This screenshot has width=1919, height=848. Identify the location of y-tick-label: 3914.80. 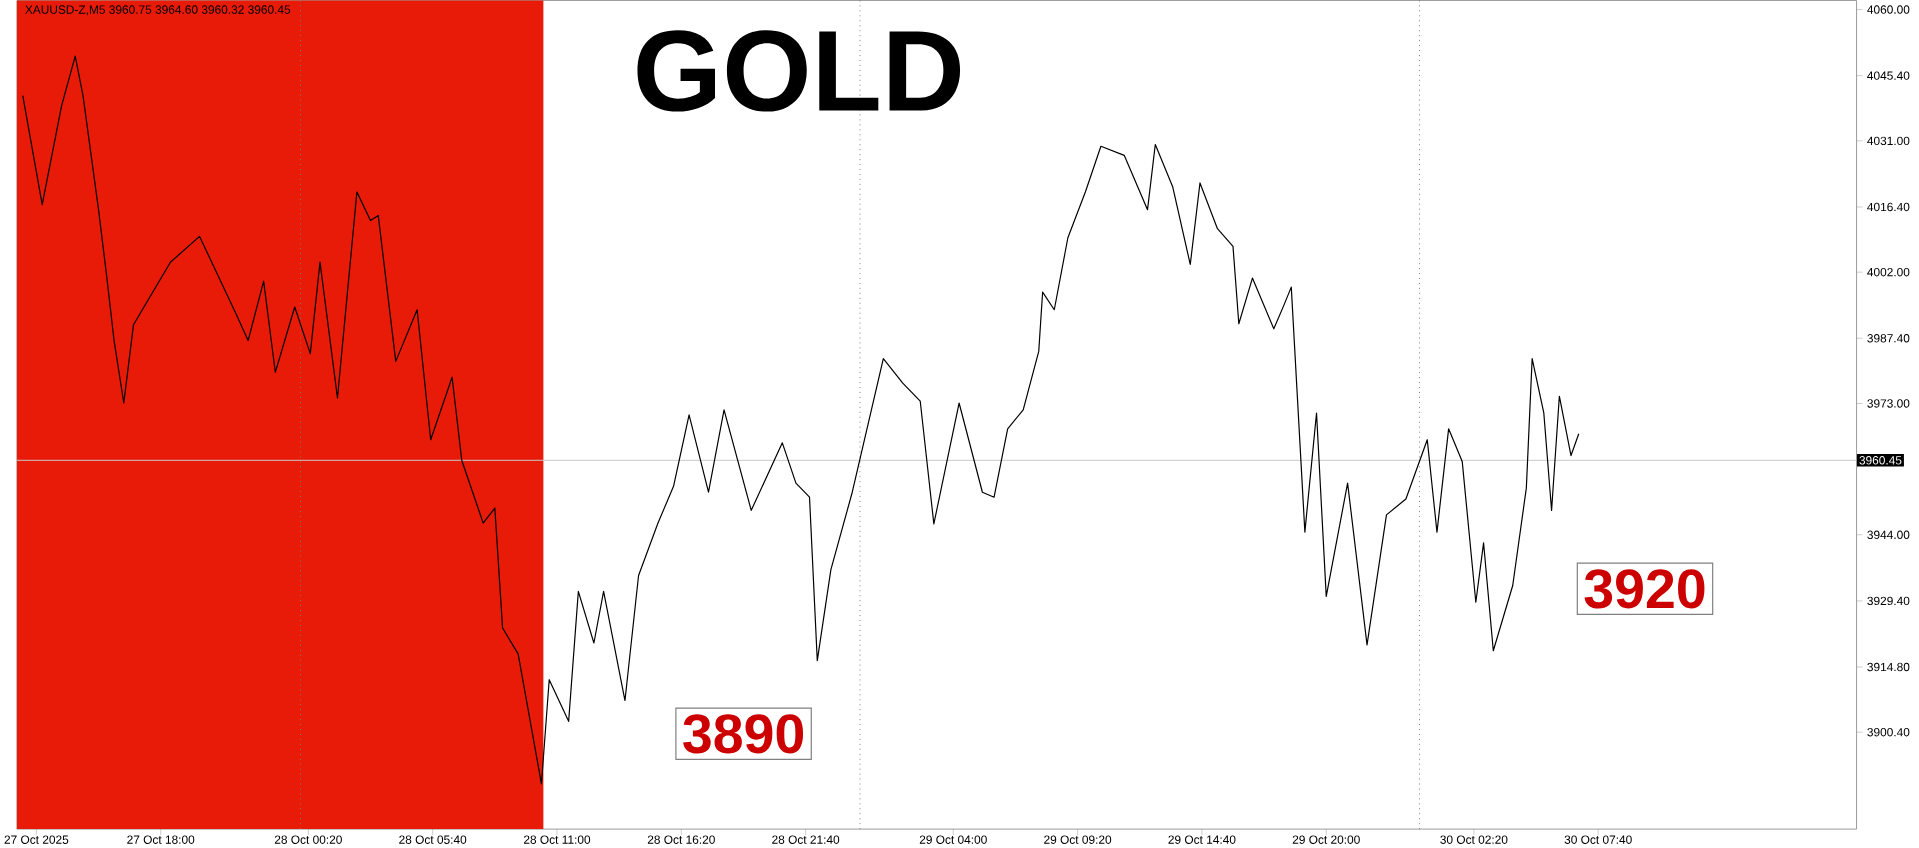
(1888, 667).